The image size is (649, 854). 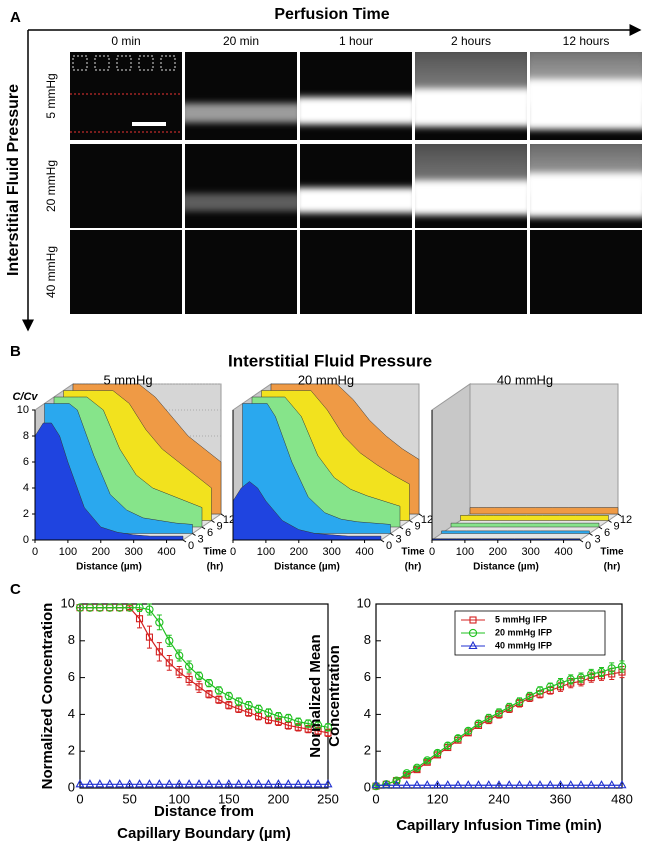 What do you see at coordinates (438, 798) in the screenshot?
I see `x-tick-label: 120` at bounding box center [438, 798].